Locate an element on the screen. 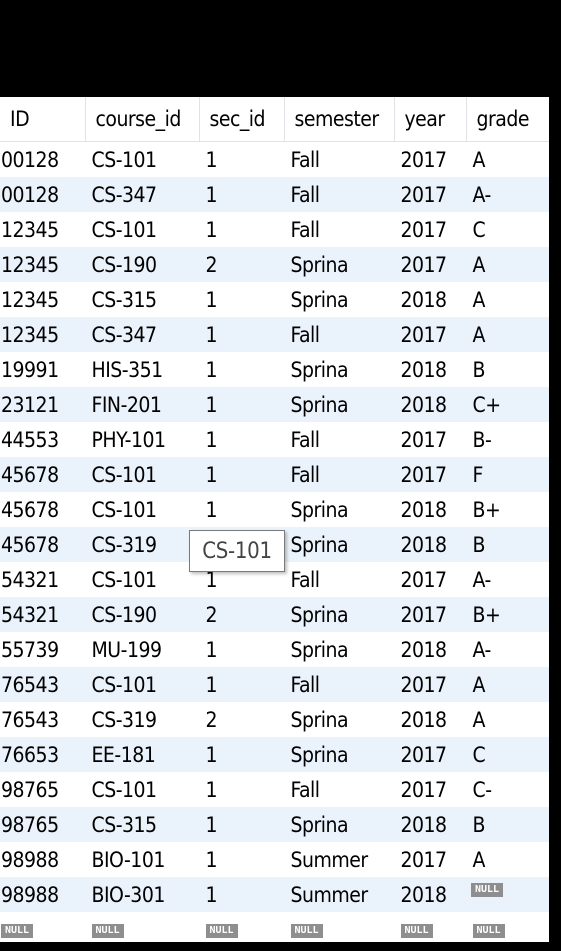 The height and width of the screenshot is (951, 561). table-row: 98988 BIO-101 1 Summer 2017 A is located at coordinates (274, 859).